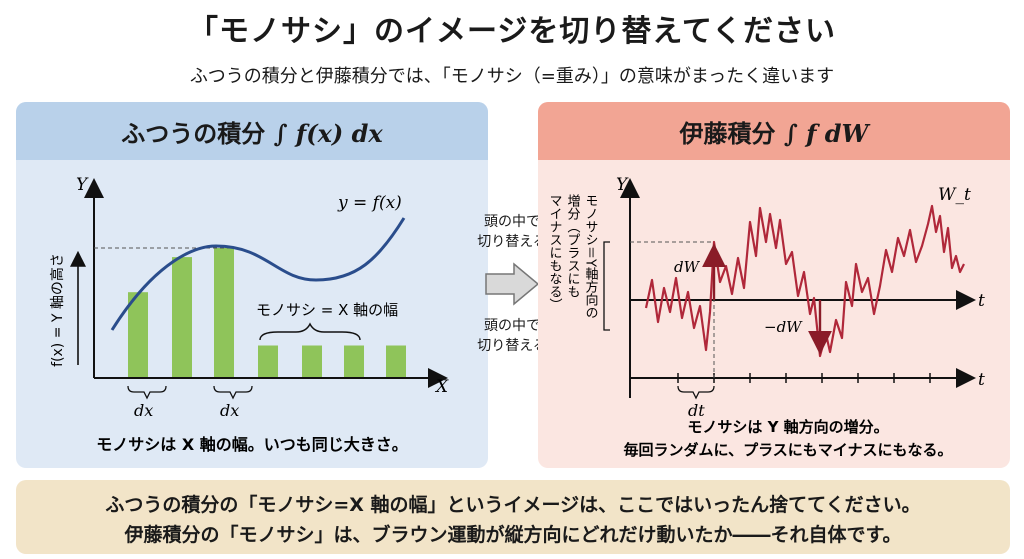 This screenshot has height=559, width=1024. Describe the element at coordinates (512, 232) in the screenshot. I see `switch-text-top: 頭の中で 切り替える` at that location.